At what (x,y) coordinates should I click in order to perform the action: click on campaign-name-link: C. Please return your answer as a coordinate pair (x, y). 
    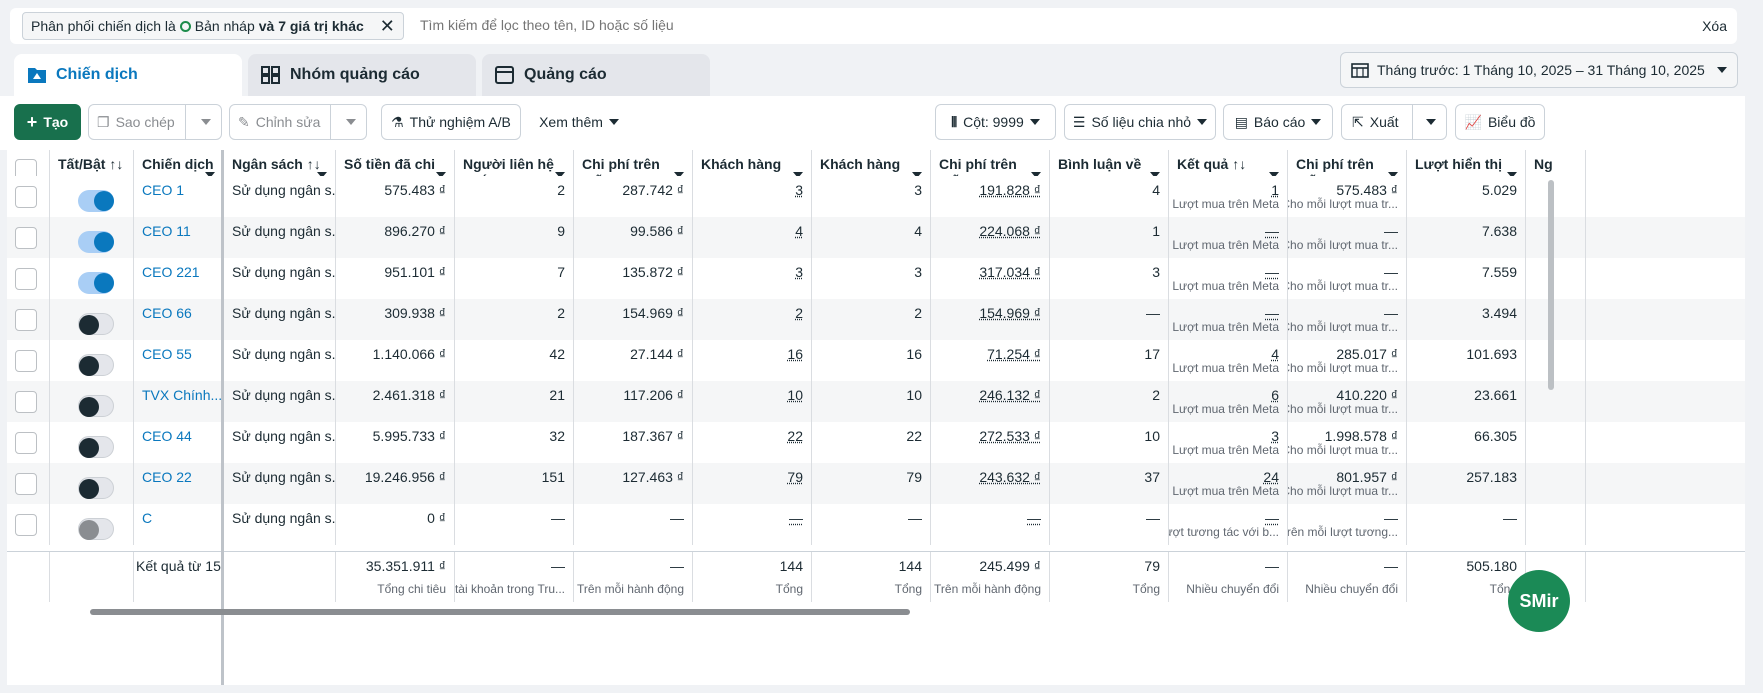
    Looking at the image, I should click on (147, 518).